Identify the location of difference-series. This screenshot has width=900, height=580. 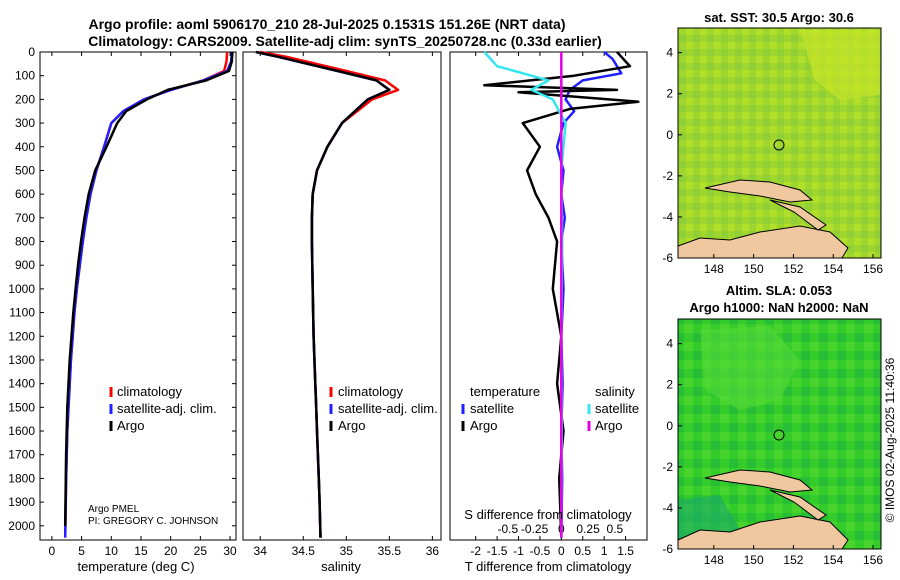
(561, 294).